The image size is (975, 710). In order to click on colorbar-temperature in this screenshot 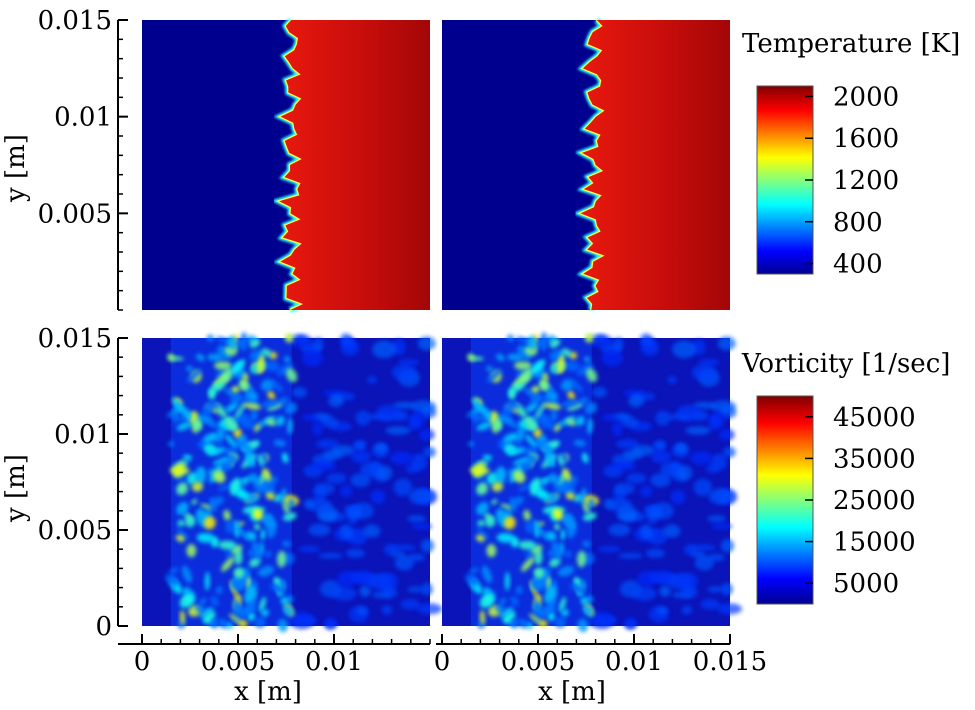, I will do `click(785, 180)`.